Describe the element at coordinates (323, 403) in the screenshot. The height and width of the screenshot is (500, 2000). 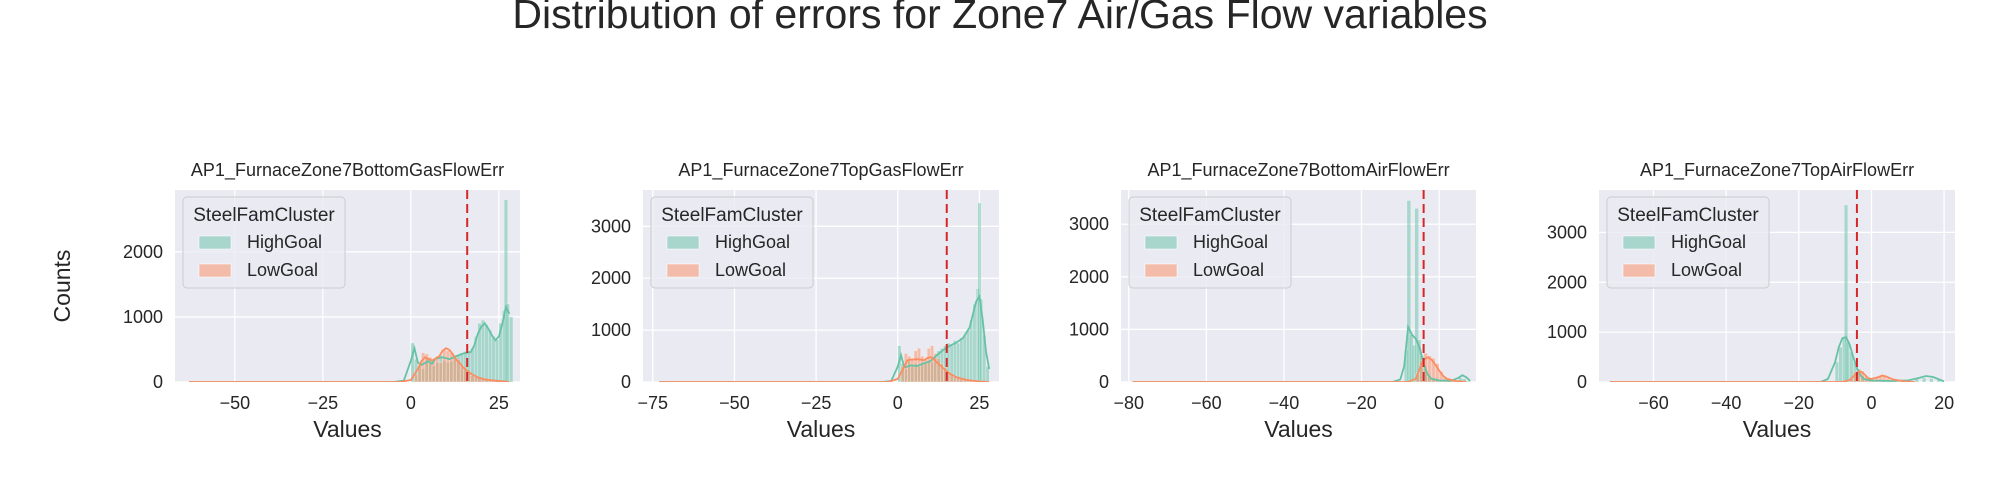
I see `x-tick-label: −25` at that location.